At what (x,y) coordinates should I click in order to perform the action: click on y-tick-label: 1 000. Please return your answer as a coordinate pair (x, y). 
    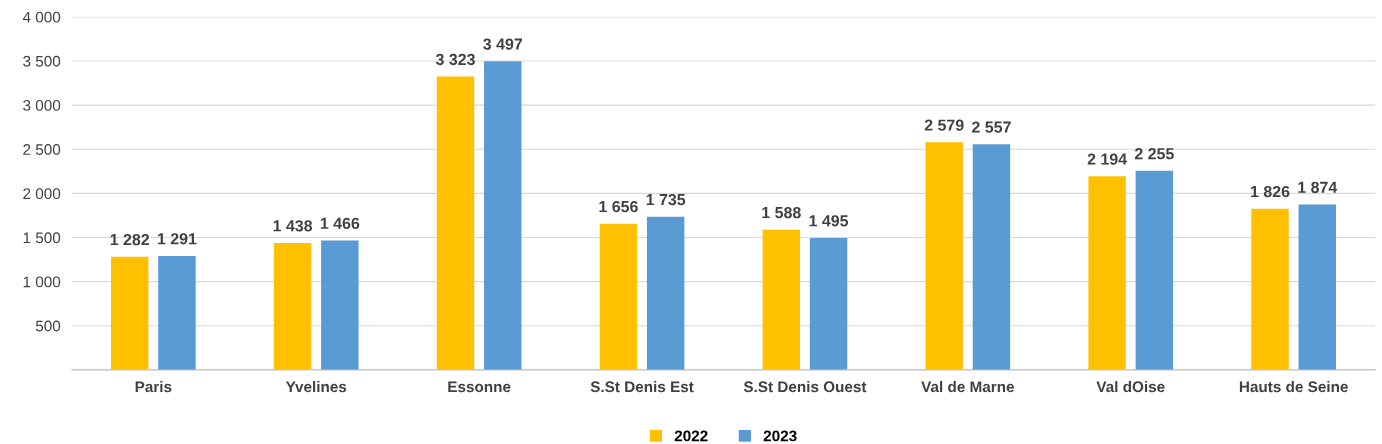
    Looking at the image, I should click on (42, 282).